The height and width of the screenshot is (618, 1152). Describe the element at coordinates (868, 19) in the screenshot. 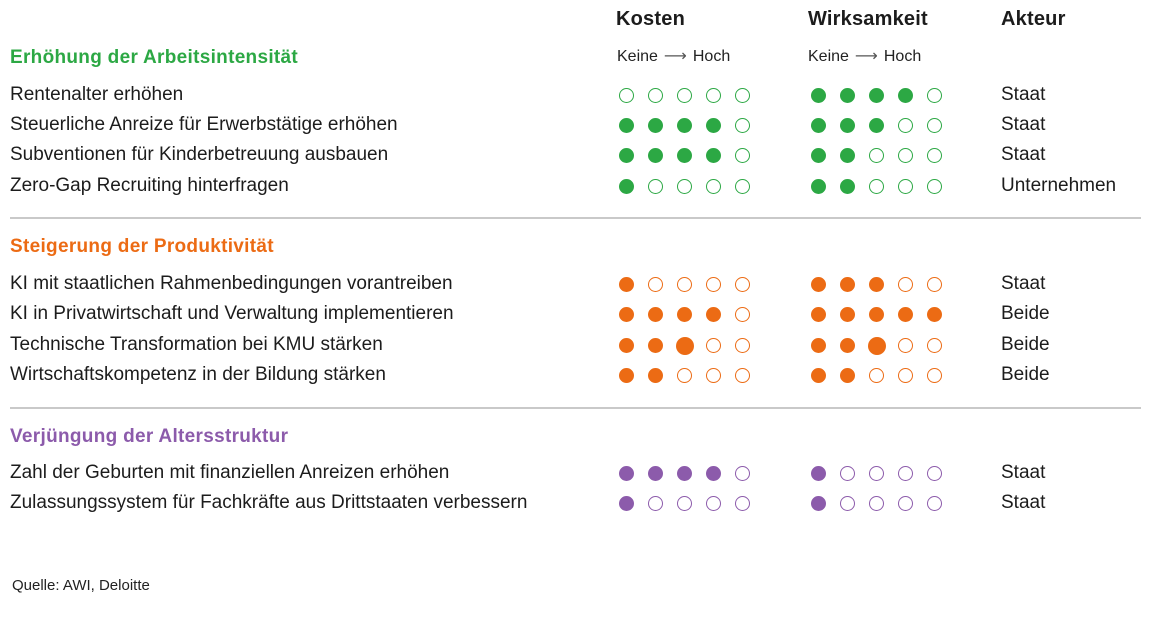

I see `column-header-wirksamkeit: Wirksamkeit` at that location.